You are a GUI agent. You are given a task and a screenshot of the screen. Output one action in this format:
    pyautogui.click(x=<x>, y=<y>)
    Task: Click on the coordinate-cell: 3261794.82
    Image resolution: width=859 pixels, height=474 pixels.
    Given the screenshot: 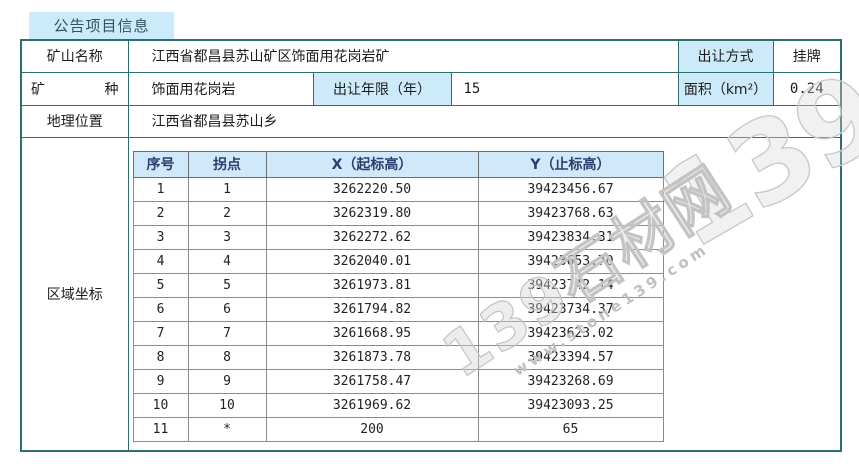 What is the action you would take?
    pyautogui.click(x=372, y=309)
    